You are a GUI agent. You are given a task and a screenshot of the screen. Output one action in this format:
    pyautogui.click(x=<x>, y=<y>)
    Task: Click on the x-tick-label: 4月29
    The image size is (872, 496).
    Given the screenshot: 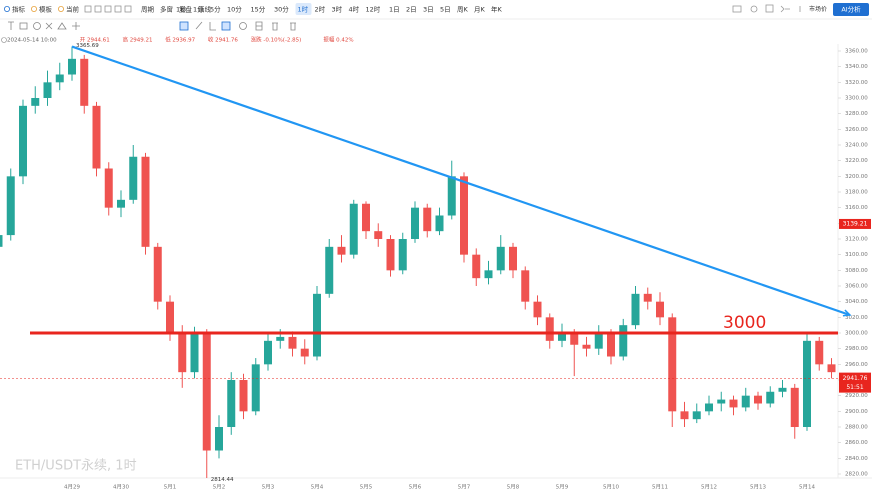 What is the action you would take?
    pyautogui.click(x=72, y=487)
    